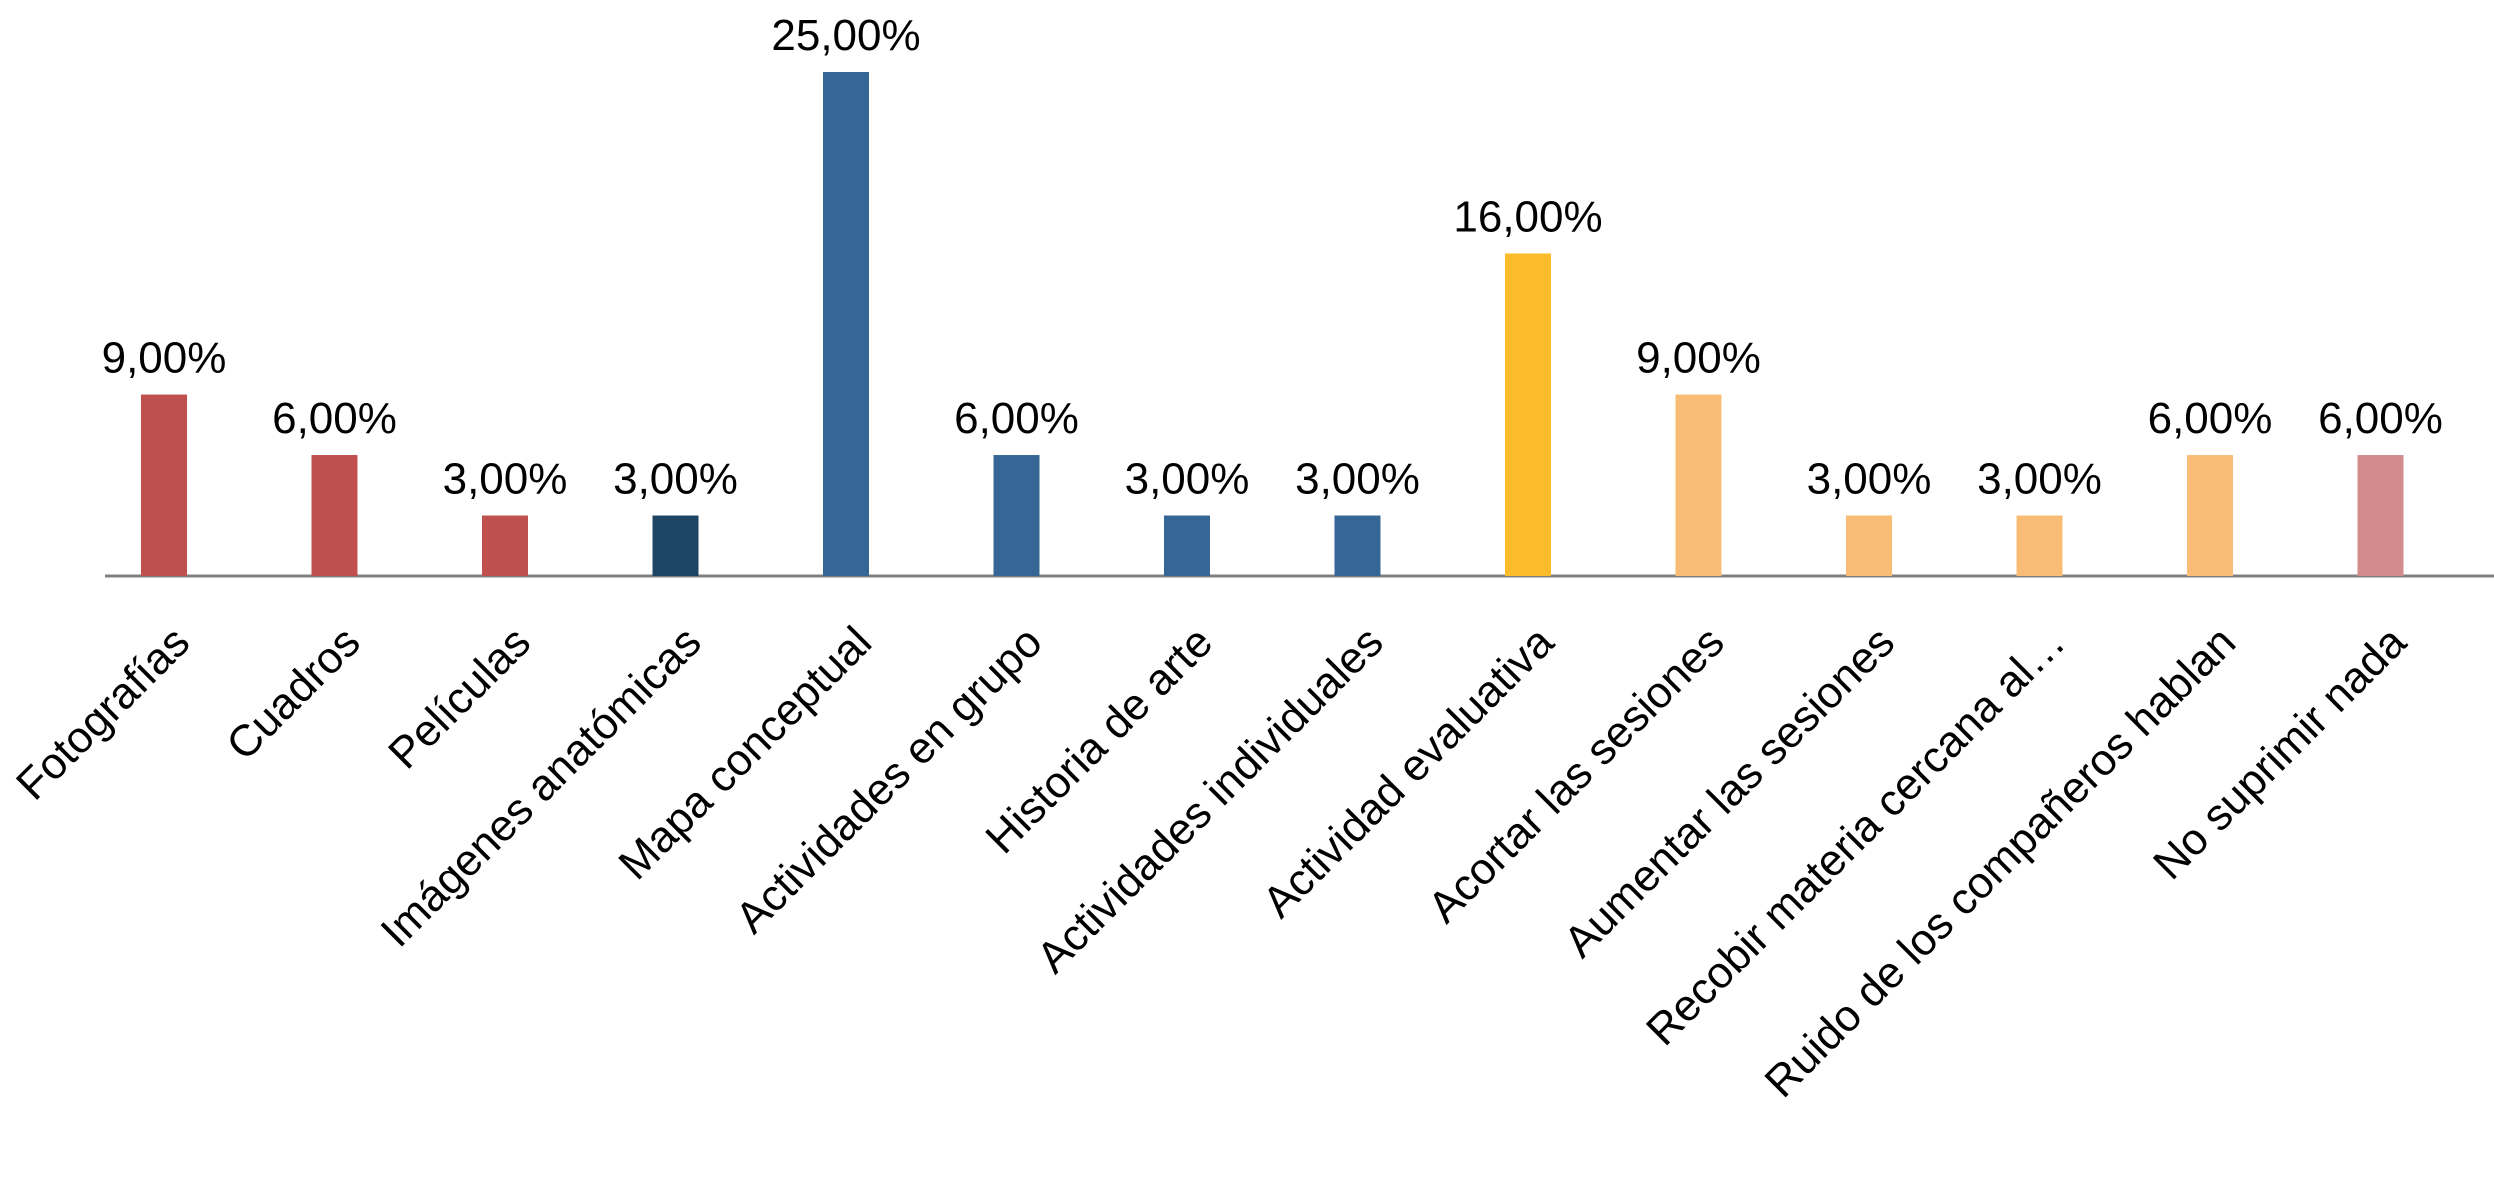 The height and width of the screenshot is (1194, 2494). I want to click on data-label-9: 9,00%, so click(1698, 358).